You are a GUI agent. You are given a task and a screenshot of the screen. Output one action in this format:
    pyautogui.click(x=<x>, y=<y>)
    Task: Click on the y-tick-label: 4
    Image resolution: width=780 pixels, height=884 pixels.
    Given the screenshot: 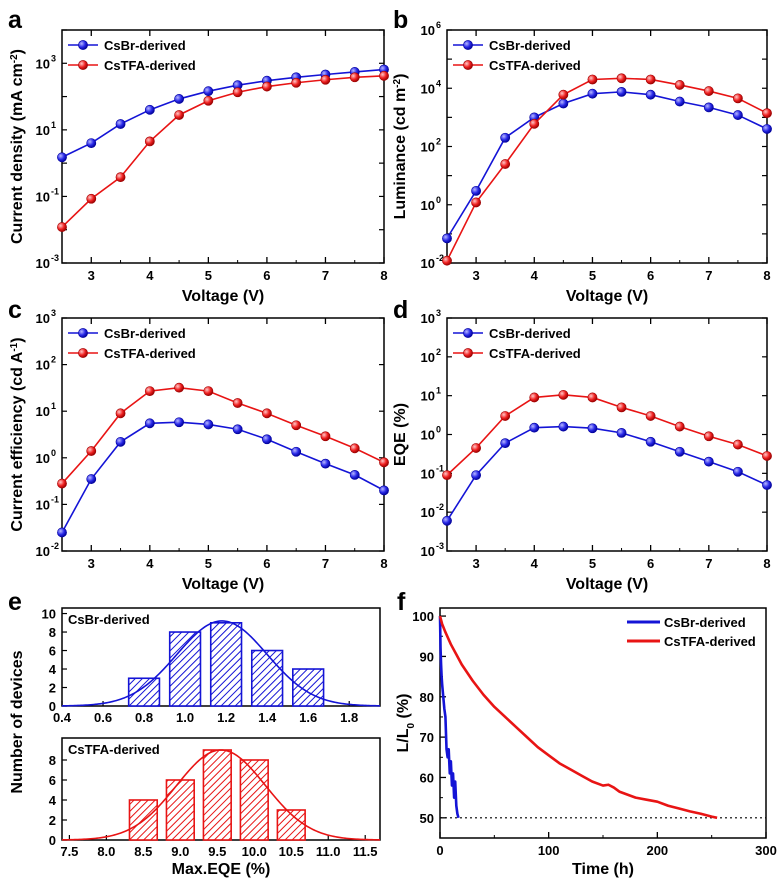 What is the action you would take?
    pyautogui.click(x=53, y=800)
    